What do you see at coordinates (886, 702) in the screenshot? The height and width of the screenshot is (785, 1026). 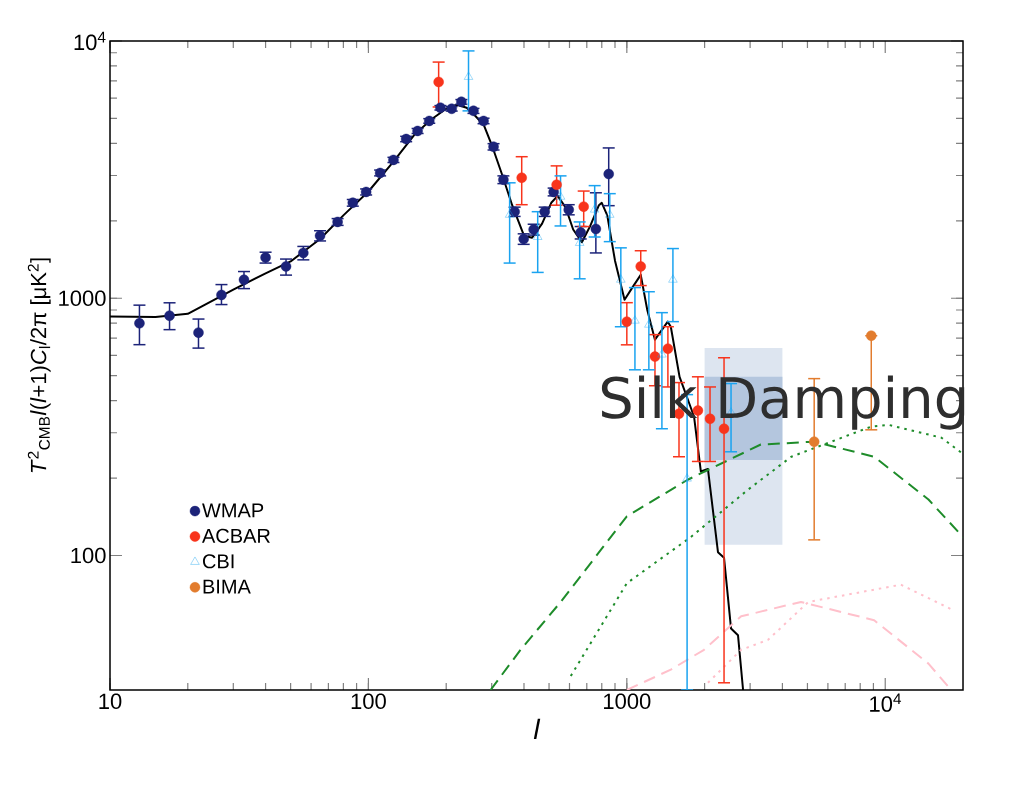 I see `x-tick-label: 10$^{4}$` at bounding box center [886, 702].